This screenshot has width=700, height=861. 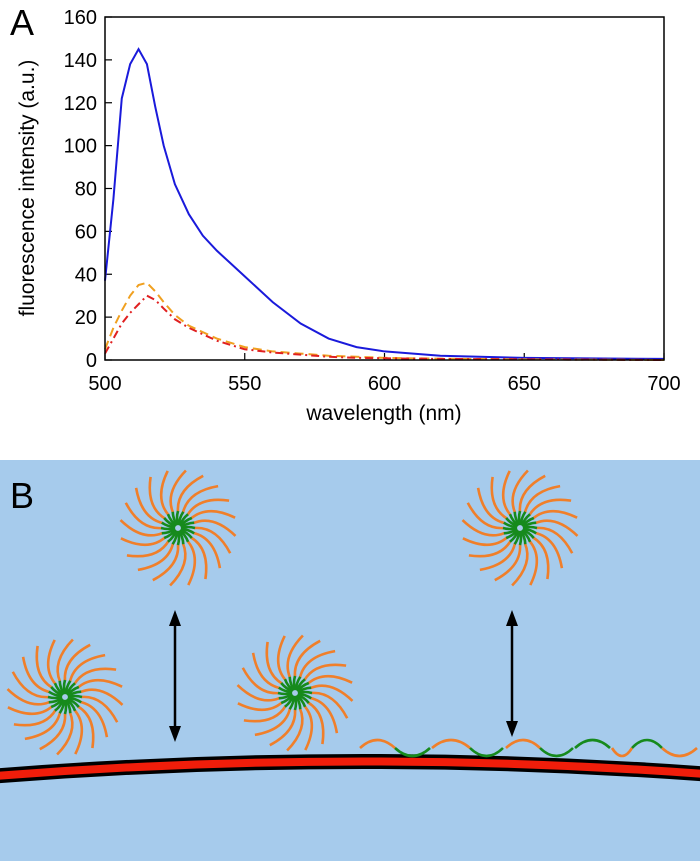 I want to click on x-tick-label: 550, so click(x=244, y=384).